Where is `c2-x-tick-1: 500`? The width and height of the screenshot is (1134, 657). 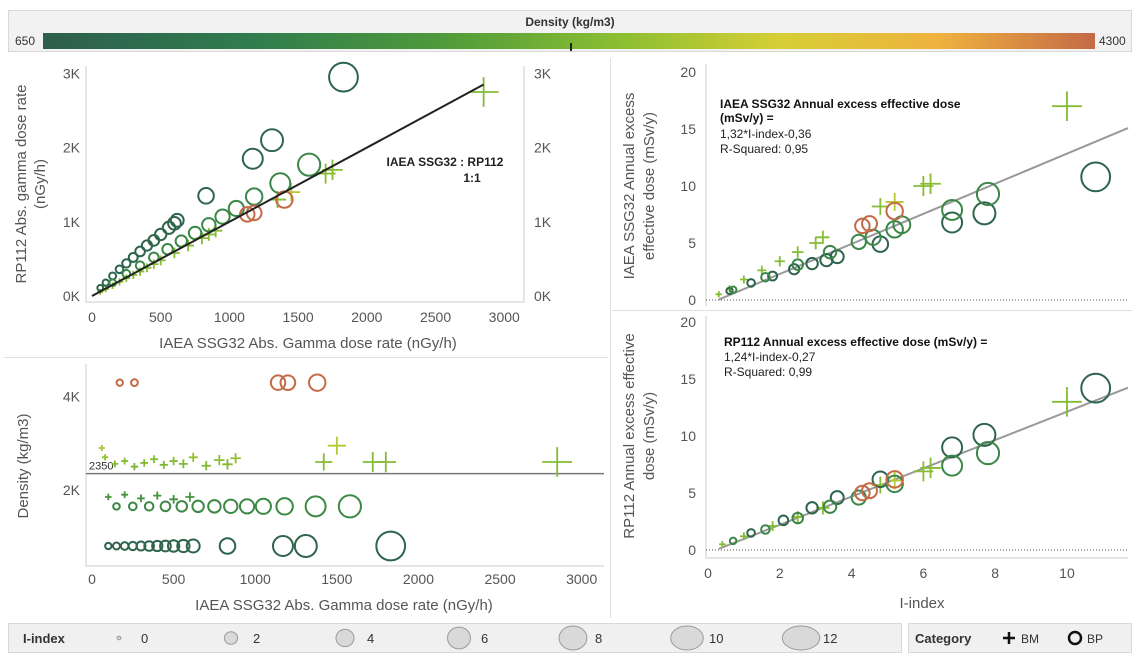 c2-x-tick-1: 500 is located at coordinates (174, 579).